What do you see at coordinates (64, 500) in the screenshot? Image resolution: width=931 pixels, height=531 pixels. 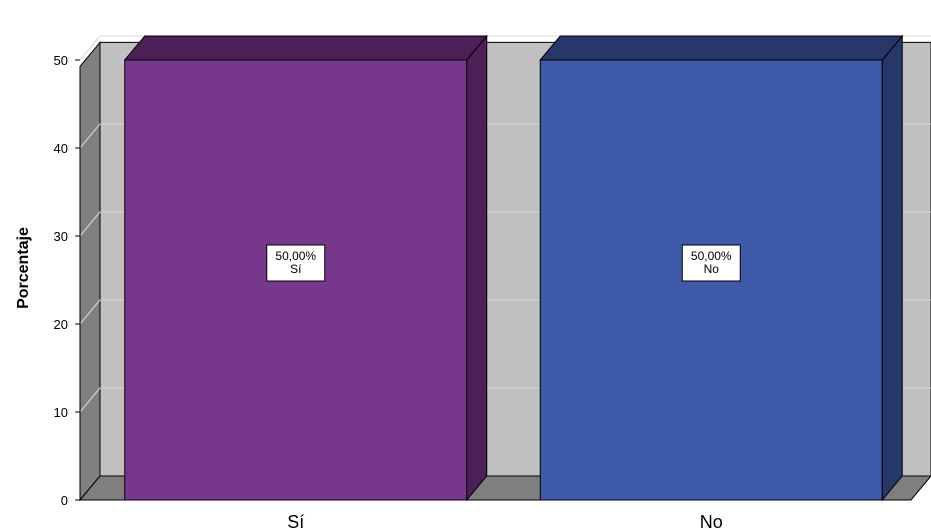 I see `y-tick-label: 0` at bounding box center [64, 500].